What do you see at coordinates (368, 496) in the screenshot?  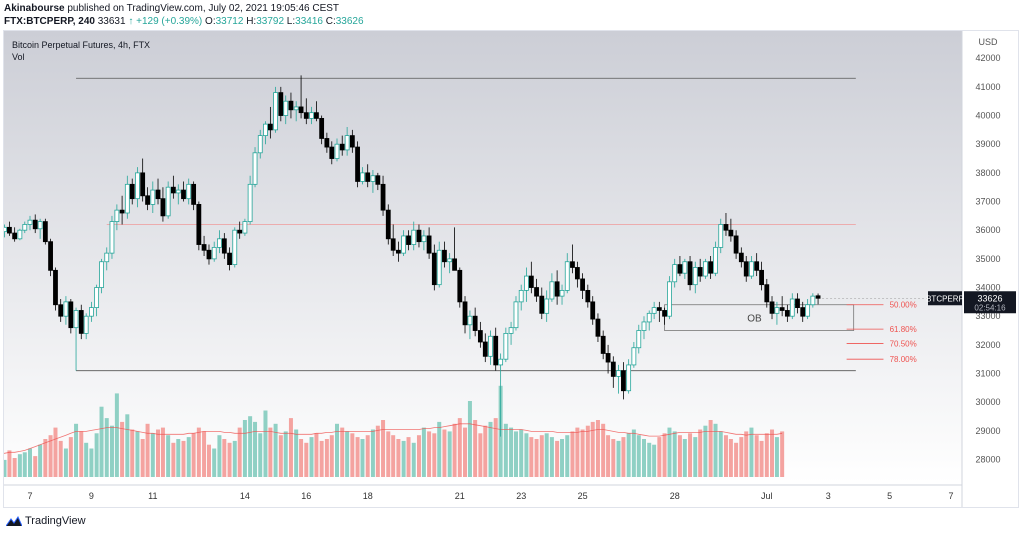 I see `x-tick-label: 18` at bounding box center [368, 496].